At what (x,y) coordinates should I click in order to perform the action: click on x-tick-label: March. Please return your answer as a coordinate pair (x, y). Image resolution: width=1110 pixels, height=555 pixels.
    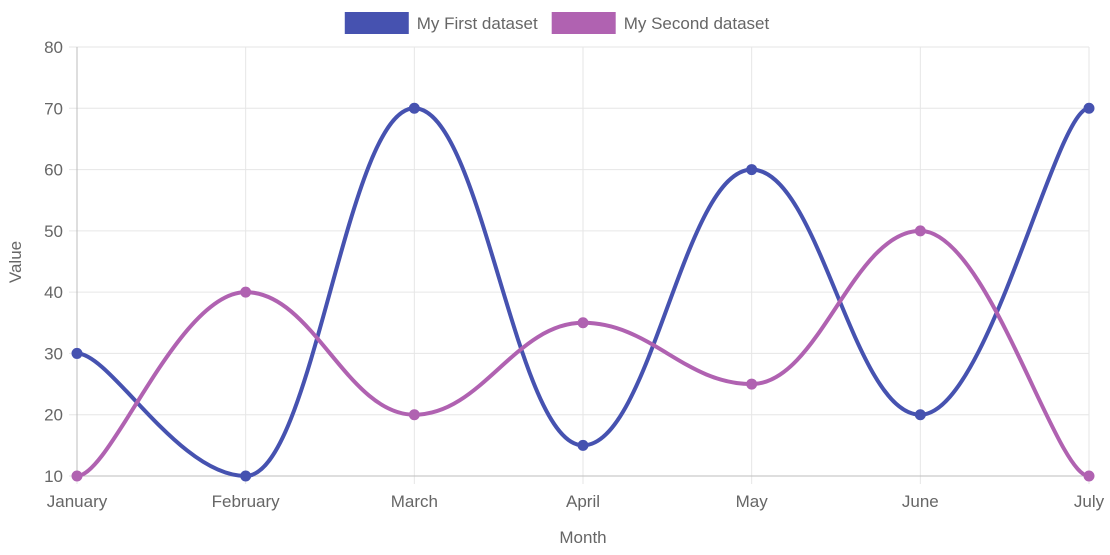
    Looking at the image, I should click on (414, 501).